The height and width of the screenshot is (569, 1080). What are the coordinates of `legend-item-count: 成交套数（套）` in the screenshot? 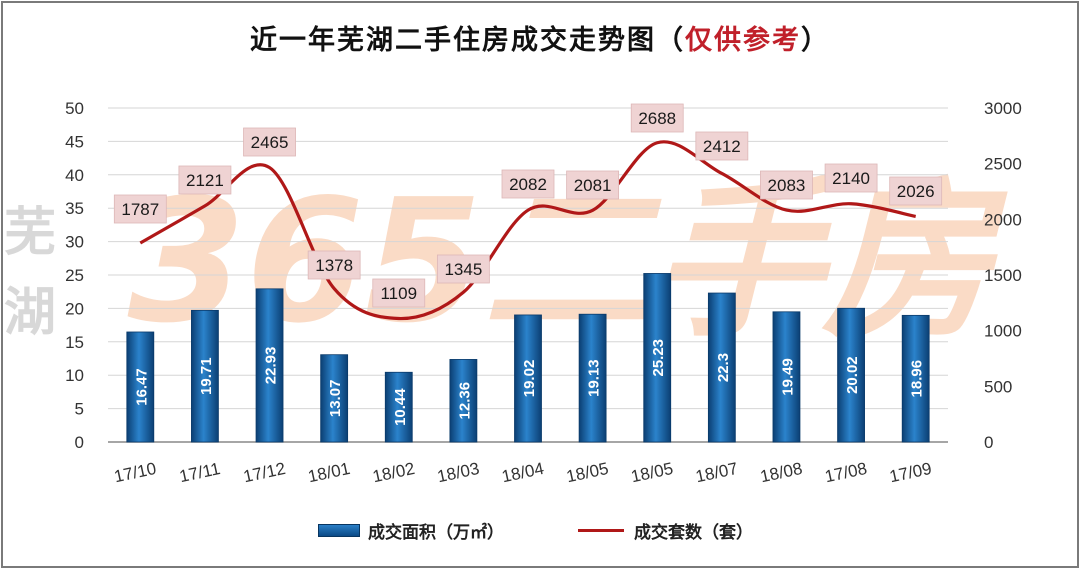 It's located at (665, 530).